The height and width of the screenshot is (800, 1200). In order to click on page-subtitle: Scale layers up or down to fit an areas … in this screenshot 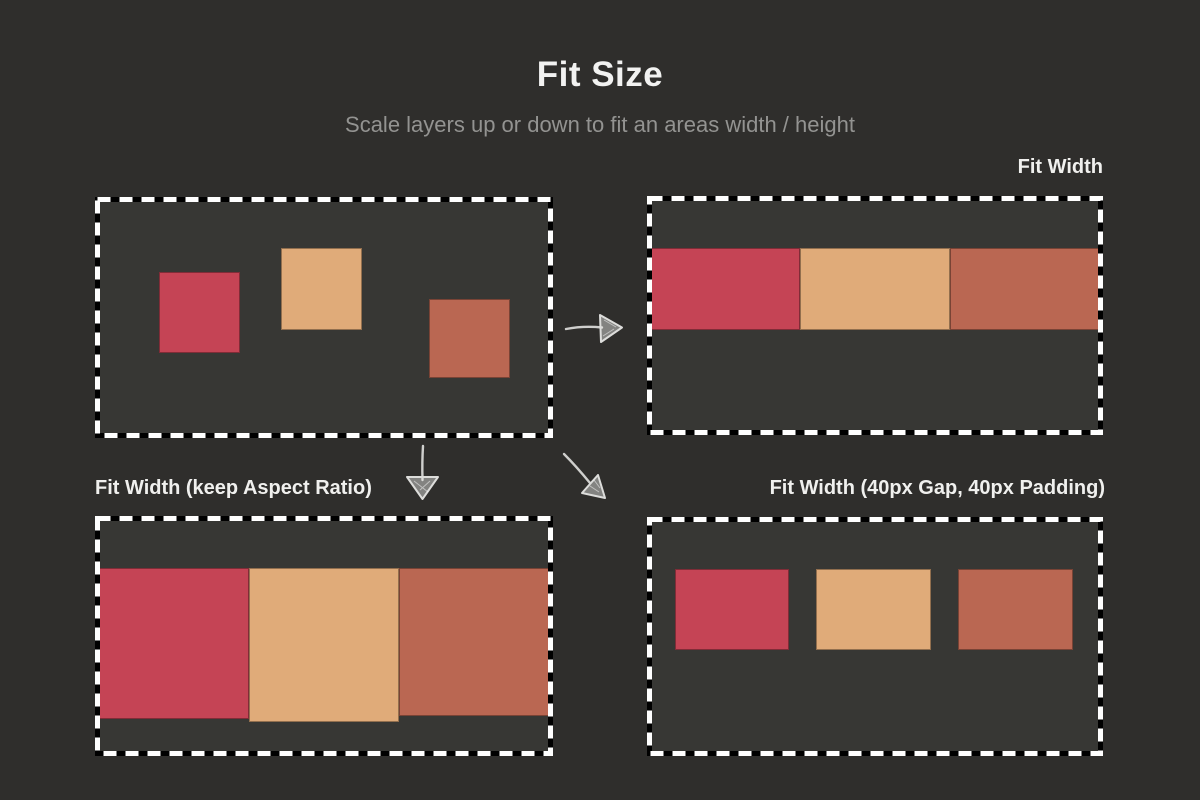, I will do `click(600, 124)`.